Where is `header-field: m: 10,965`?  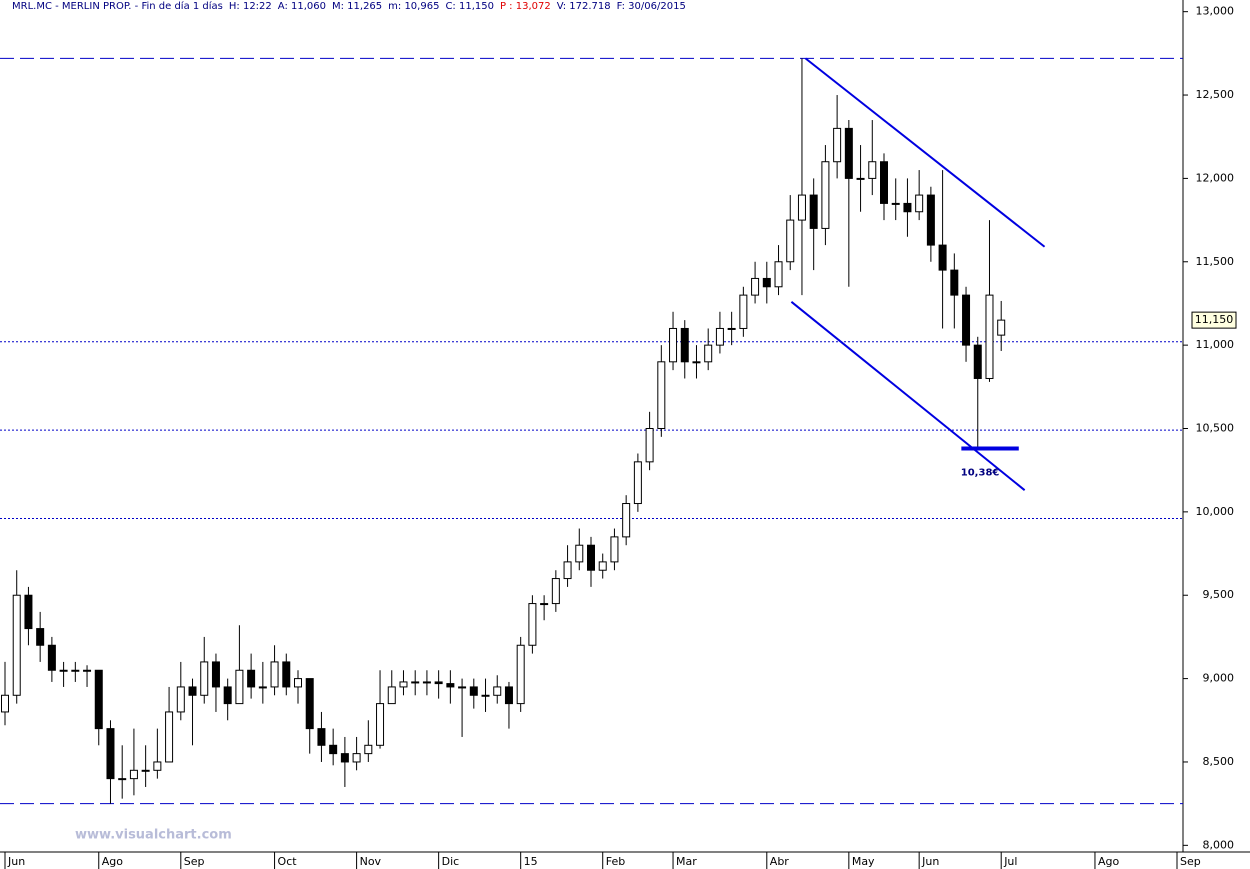
header-field: m: 10,965 is located at coordinates (414, 6).